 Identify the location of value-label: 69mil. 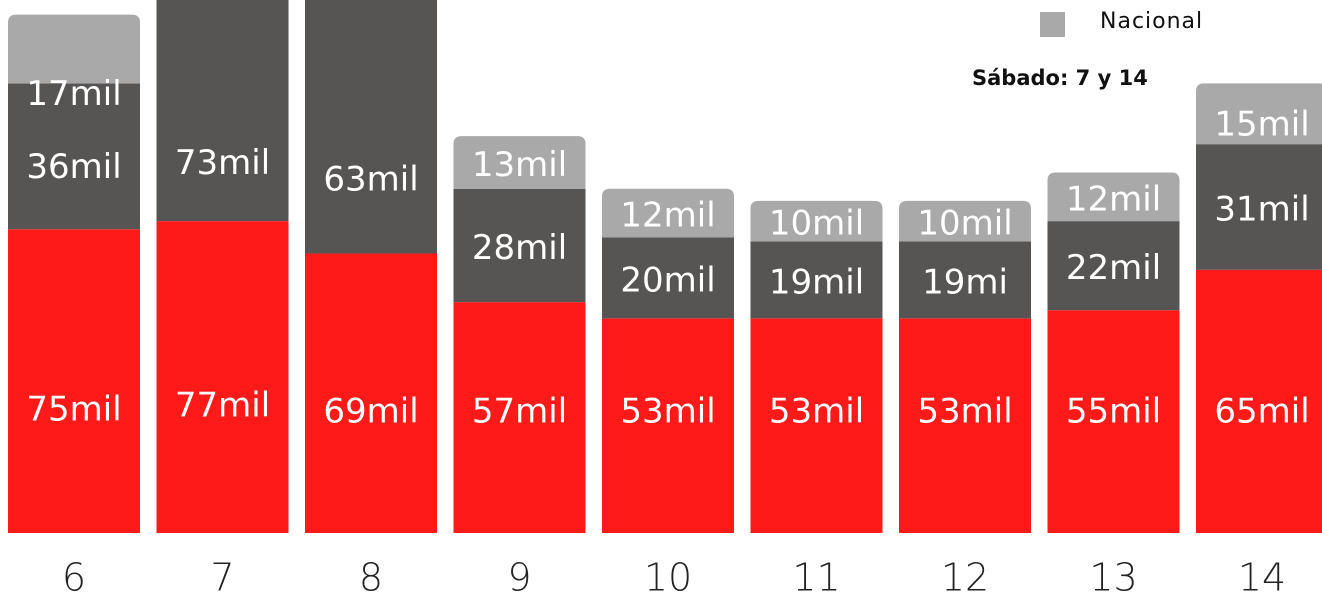
(370, 412).